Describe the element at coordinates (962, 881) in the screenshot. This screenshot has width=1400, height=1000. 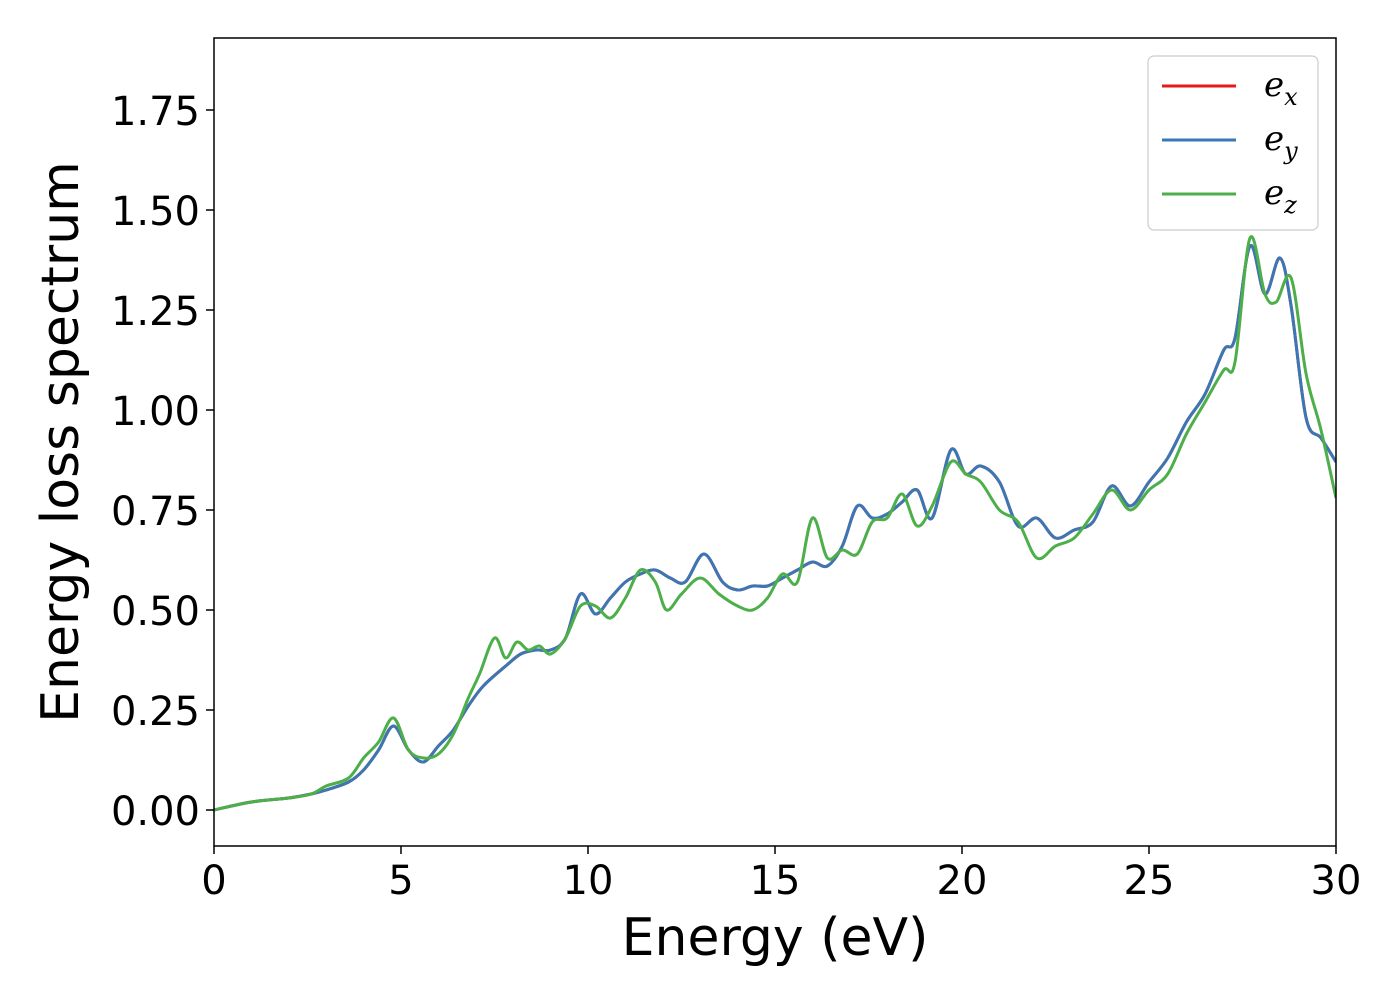
I see `x-tick-label: 20` at that location.